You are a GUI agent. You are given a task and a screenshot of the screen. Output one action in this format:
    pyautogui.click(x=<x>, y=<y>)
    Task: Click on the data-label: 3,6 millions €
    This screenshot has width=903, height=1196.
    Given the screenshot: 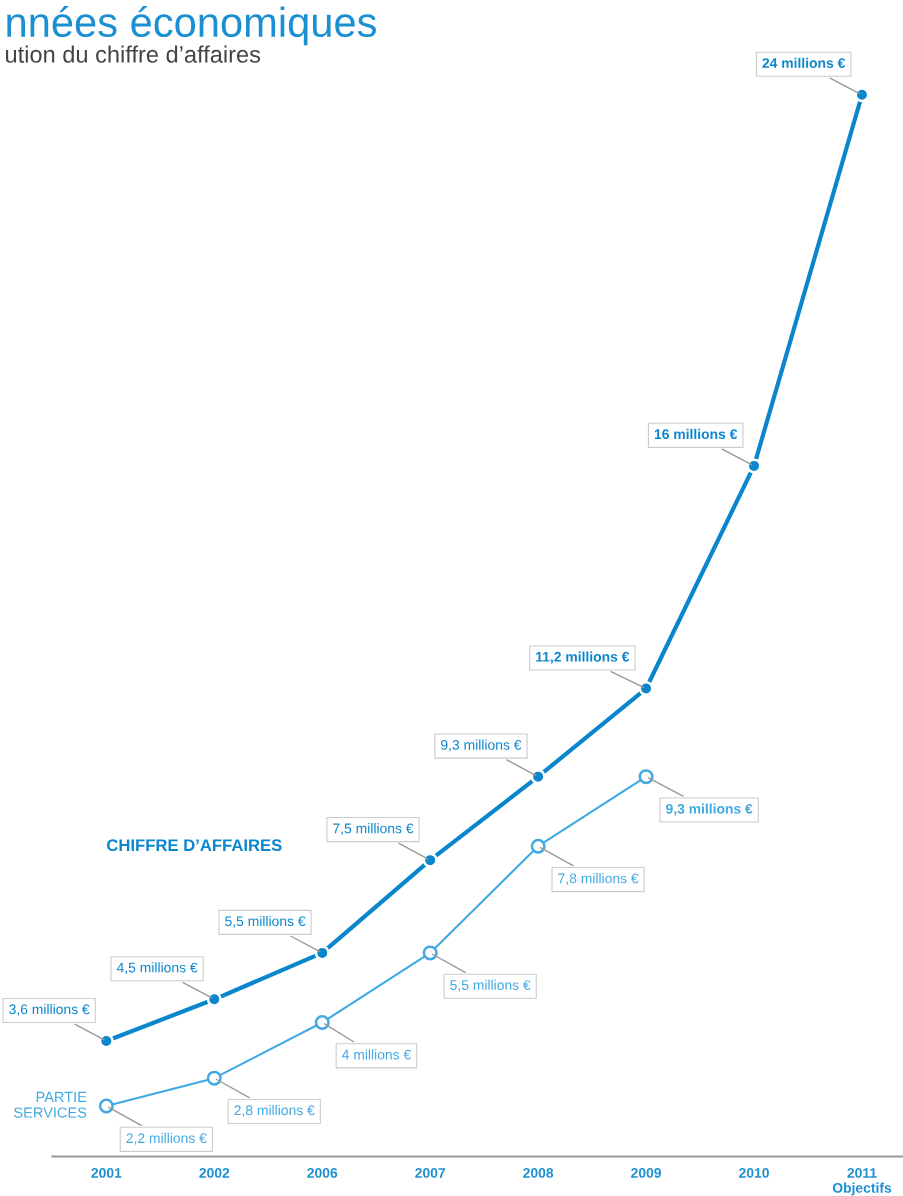 What is the action you would take?
    pyautogui.click(x=49, y=1010)
    